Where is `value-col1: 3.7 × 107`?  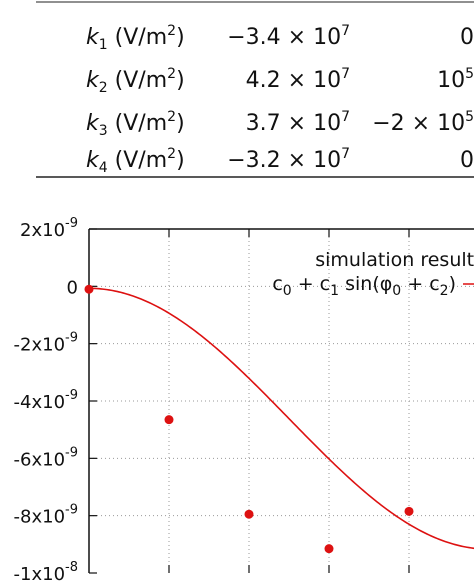 value-col1: 3.7 × 107 is located at coordinates (298, 122).